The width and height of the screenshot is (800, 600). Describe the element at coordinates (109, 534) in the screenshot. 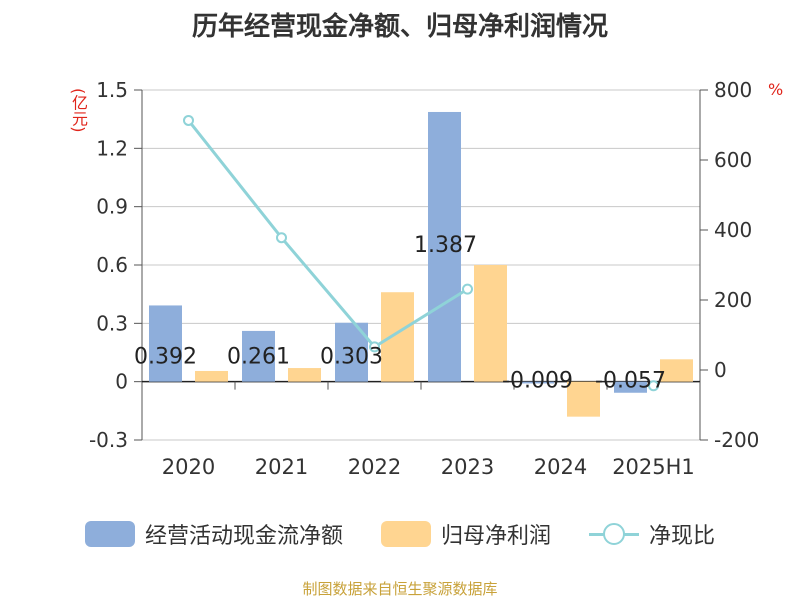

I see `legend-swatch-cashflow` at that location.